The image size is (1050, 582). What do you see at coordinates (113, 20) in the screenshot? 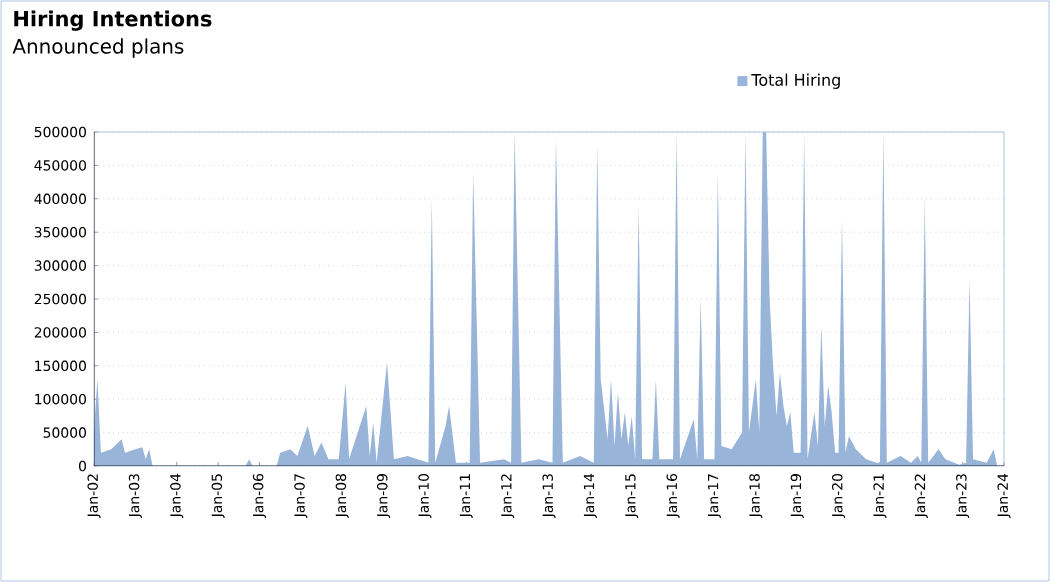
I see `chart-title: Hiring Intentions` at bounding box center [113, 20].